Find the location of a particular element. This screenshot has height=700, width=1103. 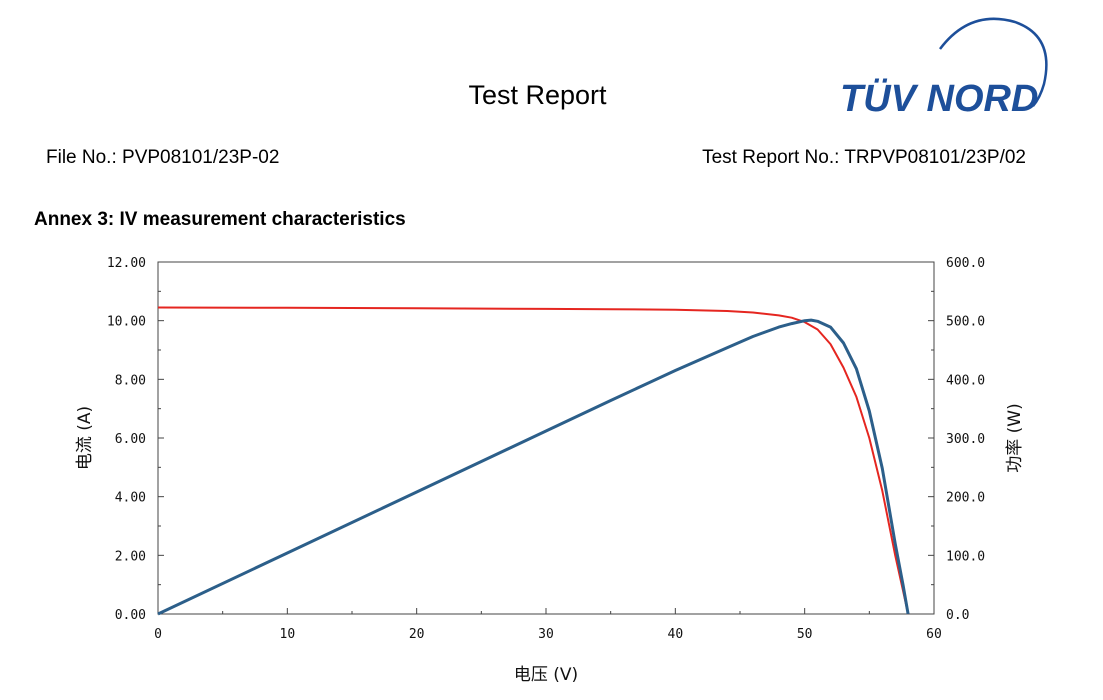

x-tick-label: 40 is located at coordinates (676, 634).